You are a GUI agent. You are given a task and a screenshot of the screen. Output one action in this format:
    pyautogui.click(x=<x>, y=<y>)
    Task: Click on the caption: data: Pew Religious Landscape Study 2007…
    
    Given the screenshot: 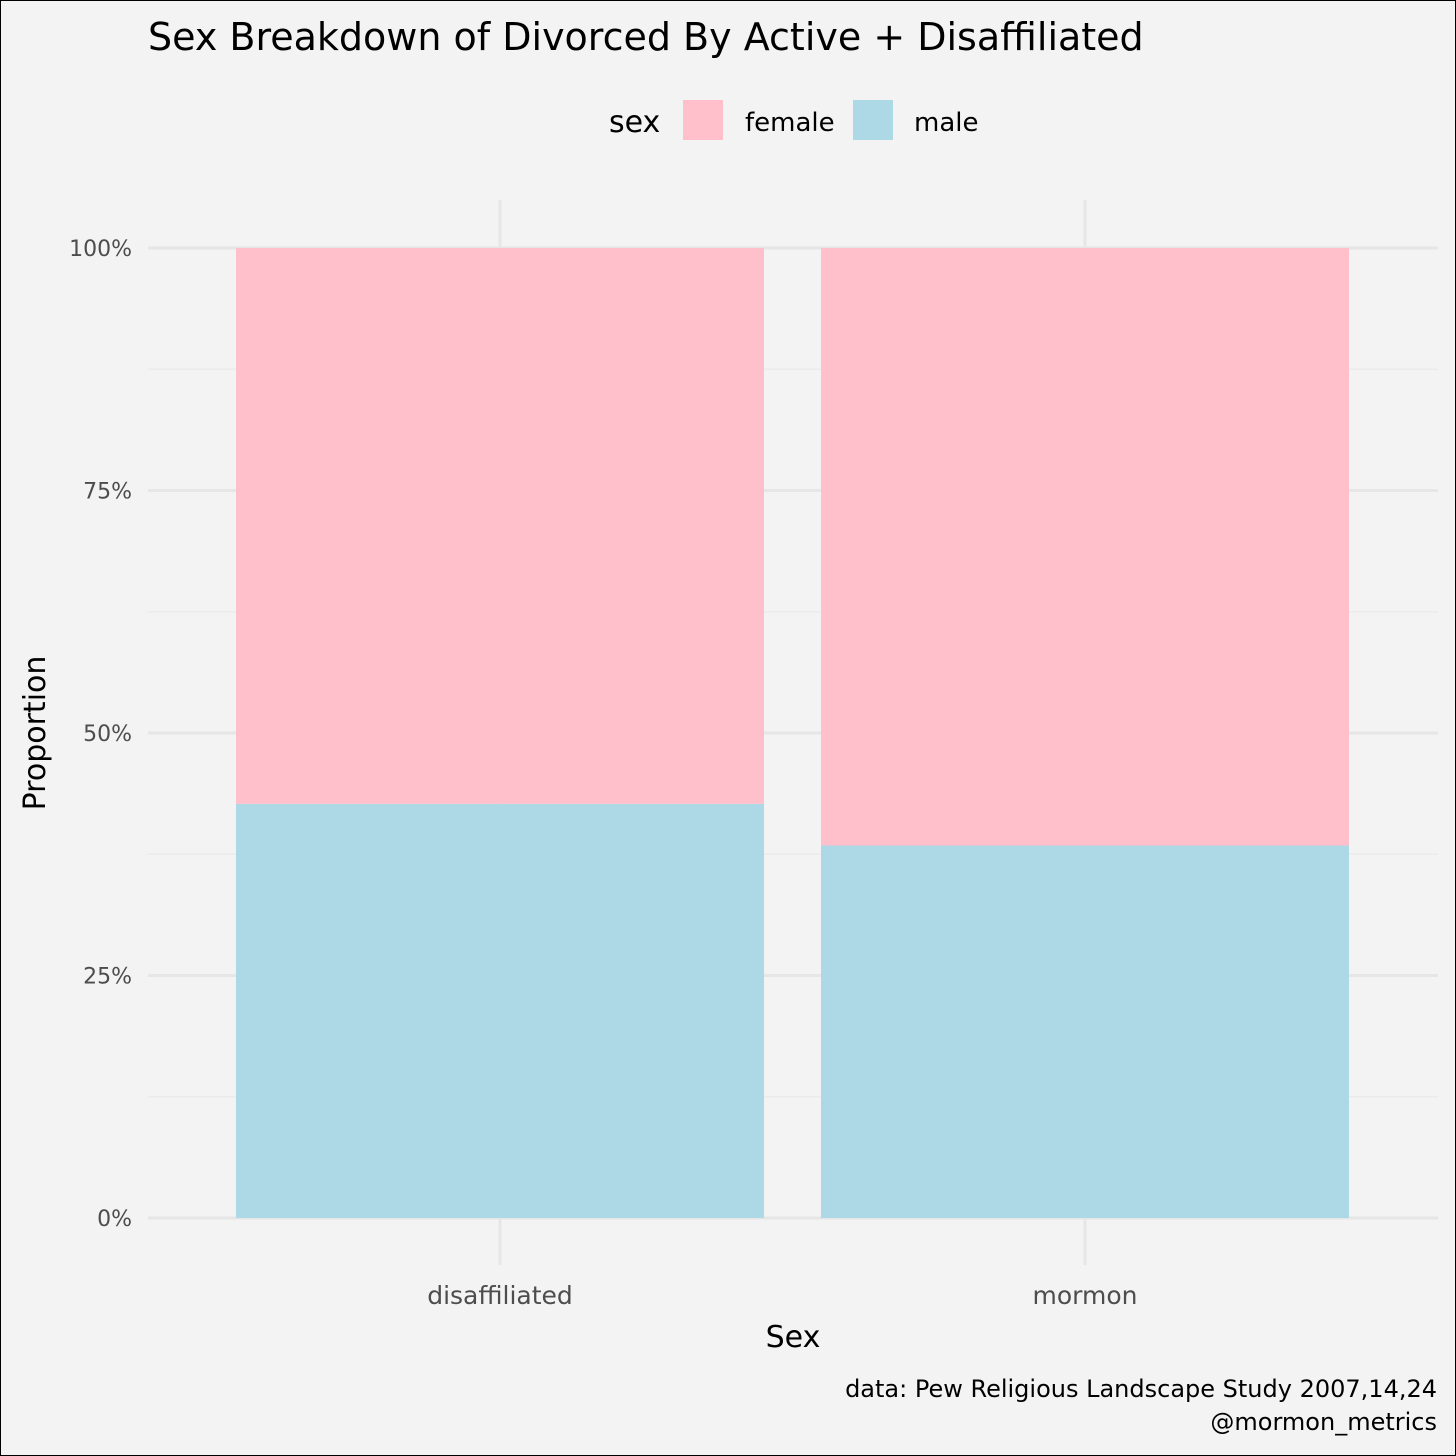 What is the action you would take?
    pyautogui.click(x=1141, y=1405)
    